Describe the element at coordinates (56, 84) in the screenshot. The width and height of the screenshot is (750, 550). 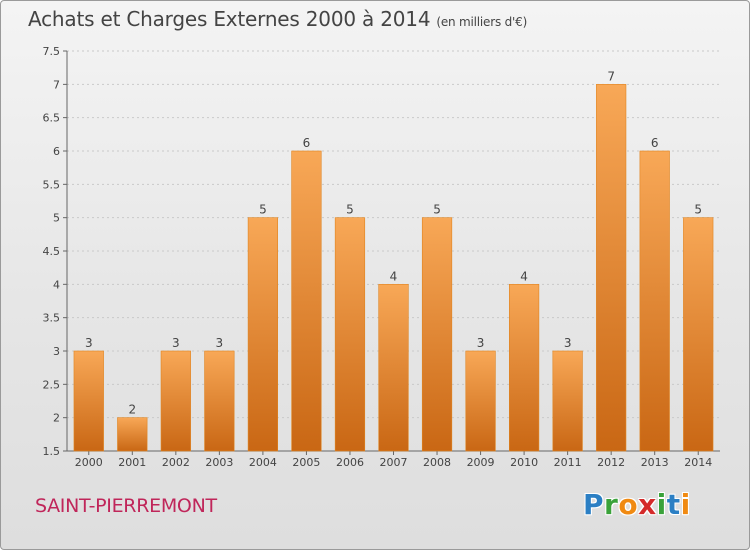
I see `y-tick-label: 7` at that location.